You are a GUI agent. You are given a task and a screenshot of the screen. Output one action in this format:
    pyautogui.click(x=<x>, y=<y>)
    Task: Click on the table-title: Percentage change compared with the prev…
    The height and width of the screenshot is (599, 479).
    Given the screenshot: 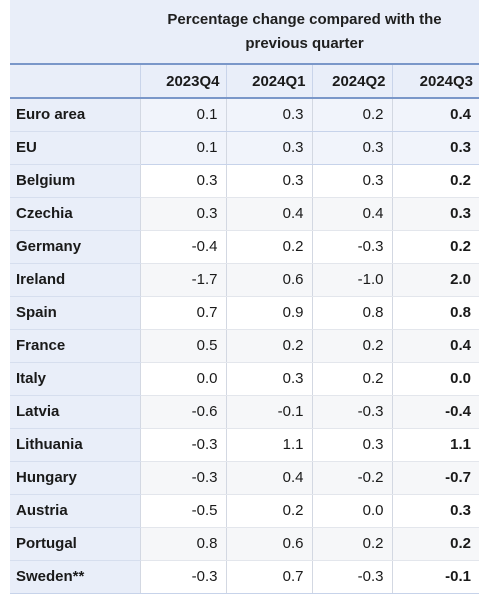 What is the action you would take?
    pyautogui.click(x=309, y=32)
    